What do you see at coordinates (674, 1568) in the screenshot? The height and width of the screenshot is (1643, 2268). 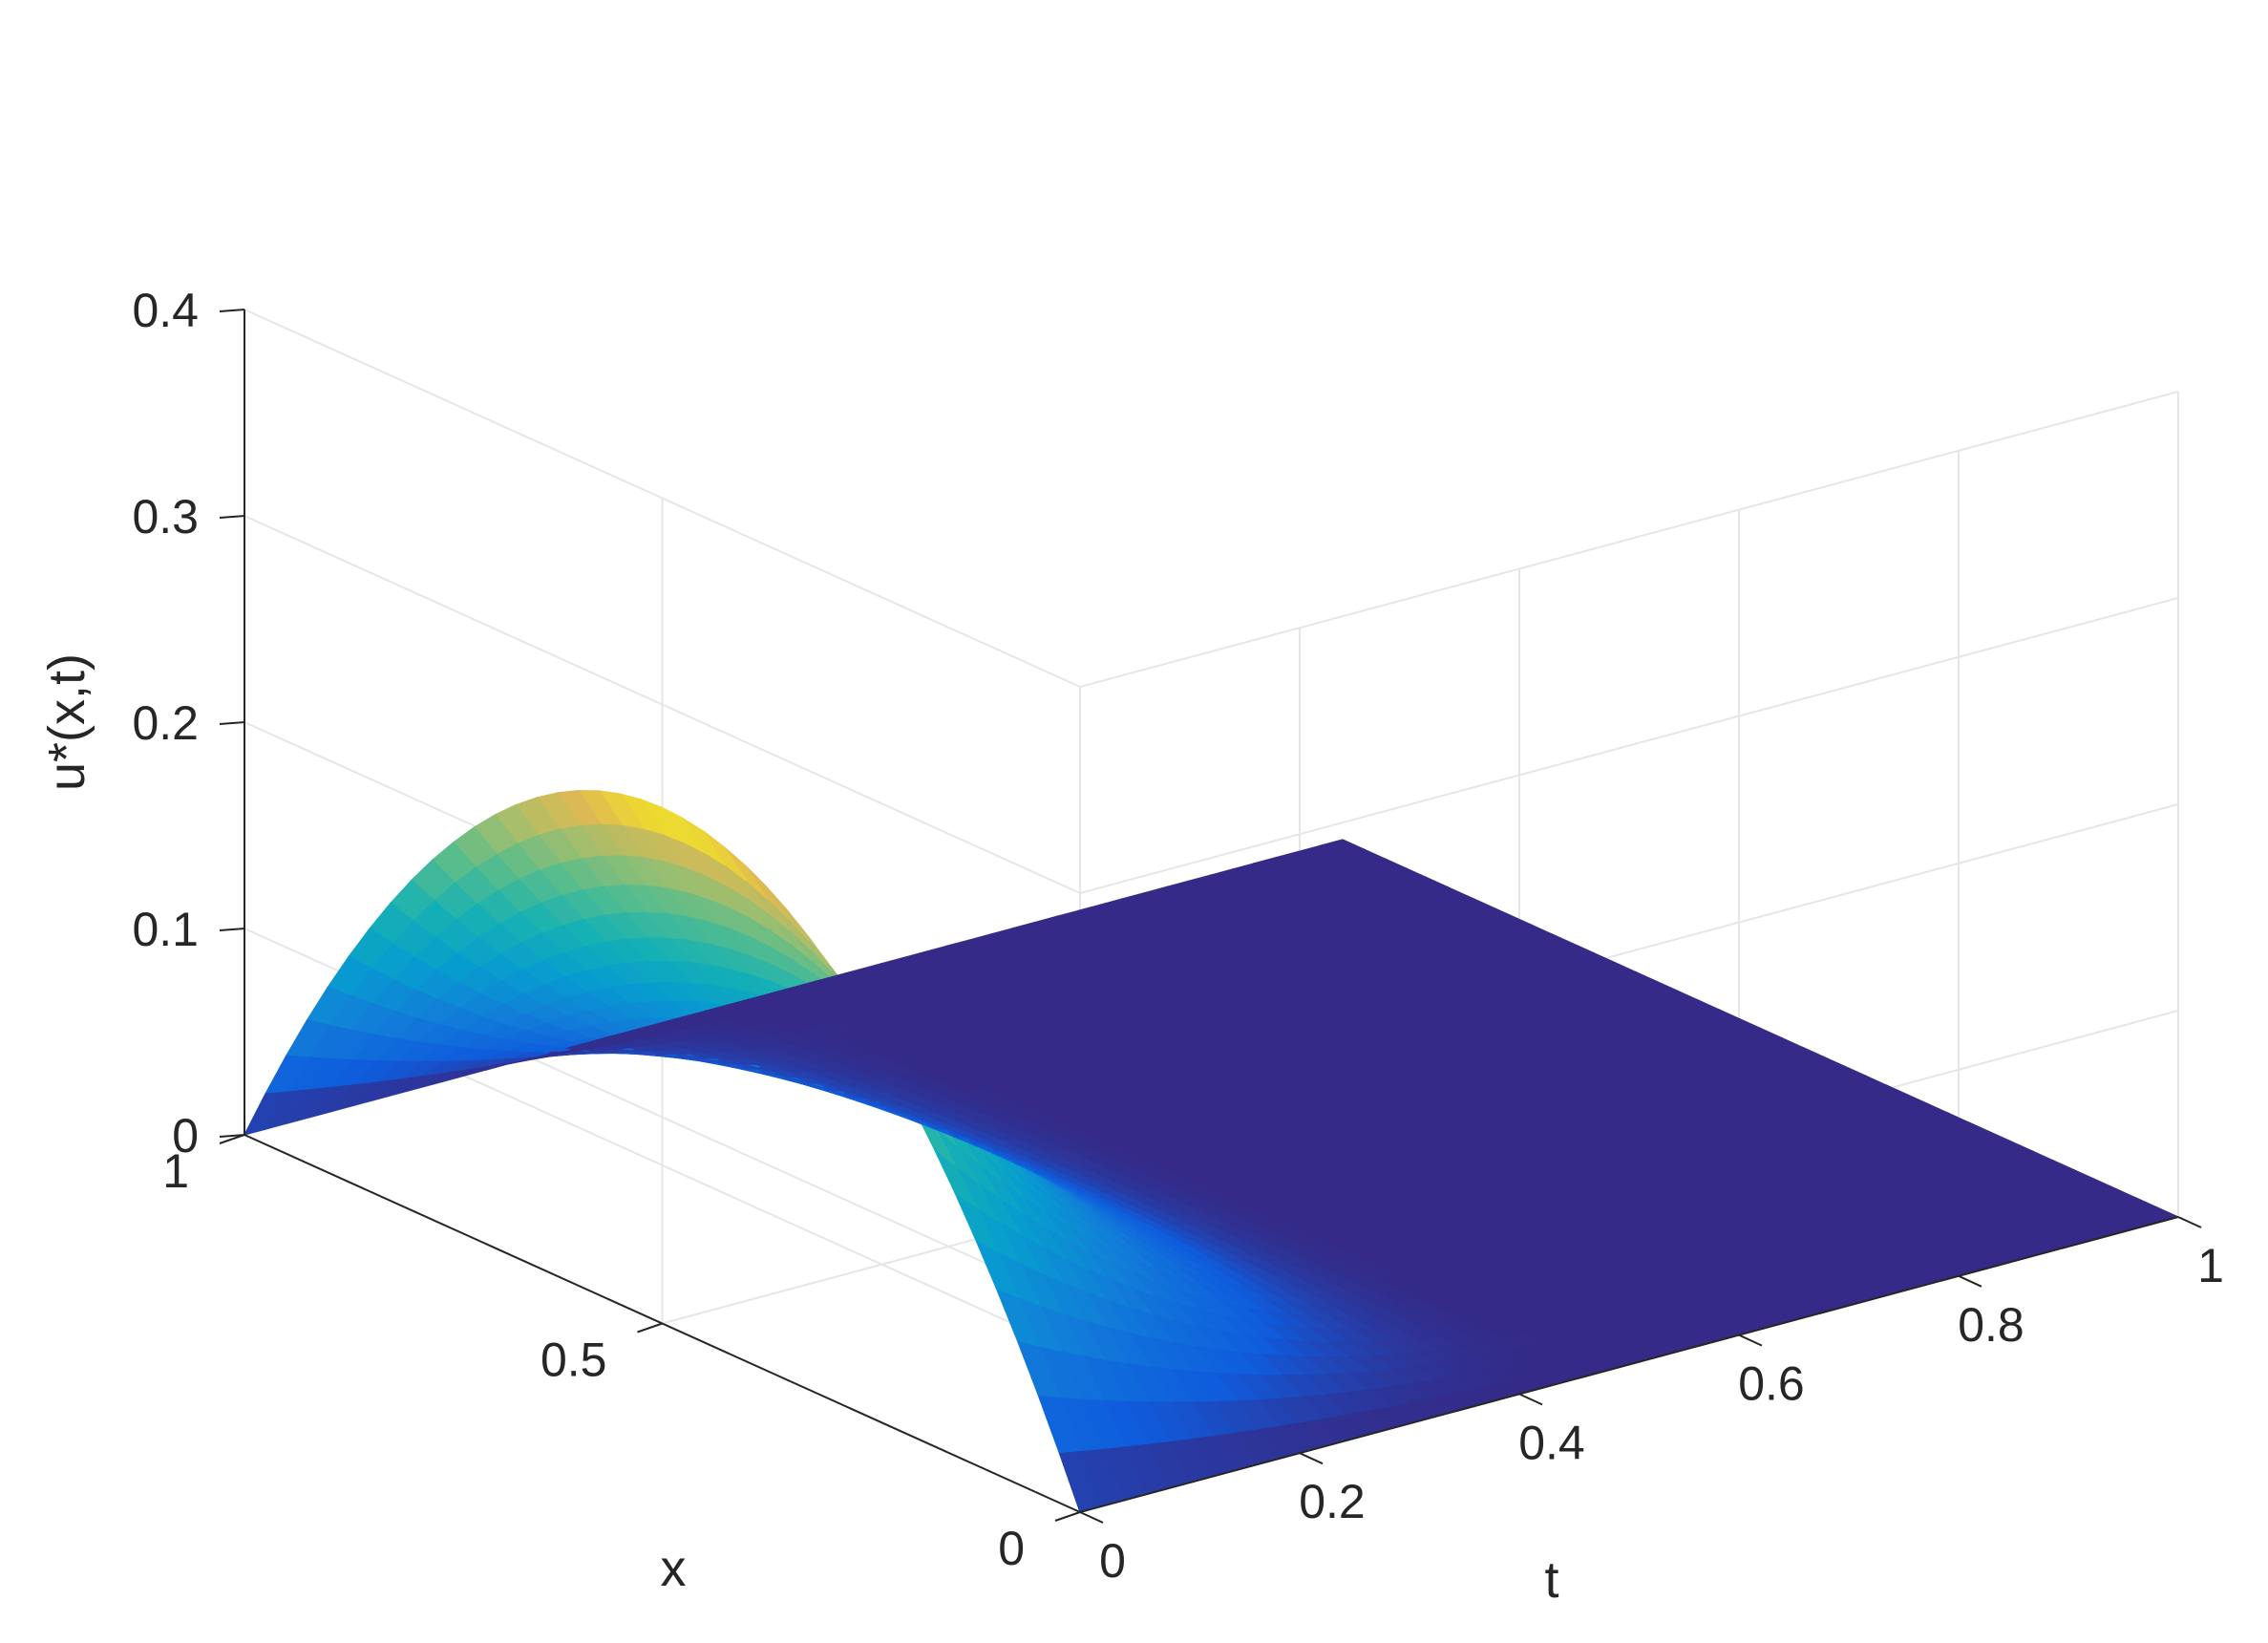 I see `x-axis-label: x` at bounding box center [674, 1568].